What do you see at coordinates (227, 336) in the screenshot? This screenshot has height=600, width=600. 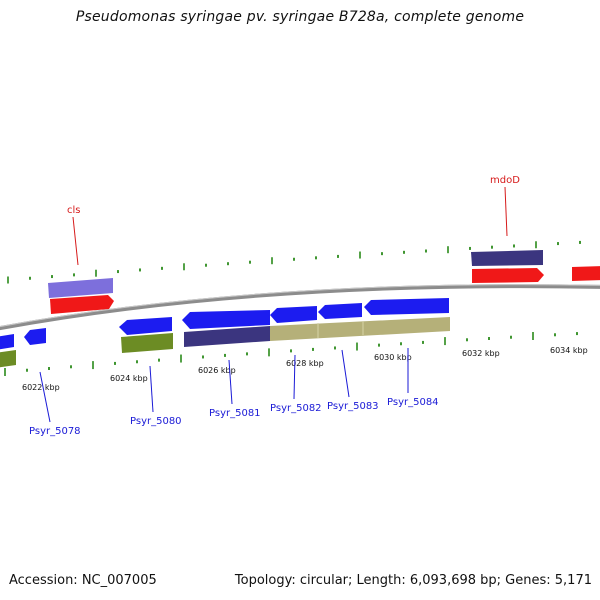 I see `gene-navy-psyr5081` at bounding box center [227, 336].